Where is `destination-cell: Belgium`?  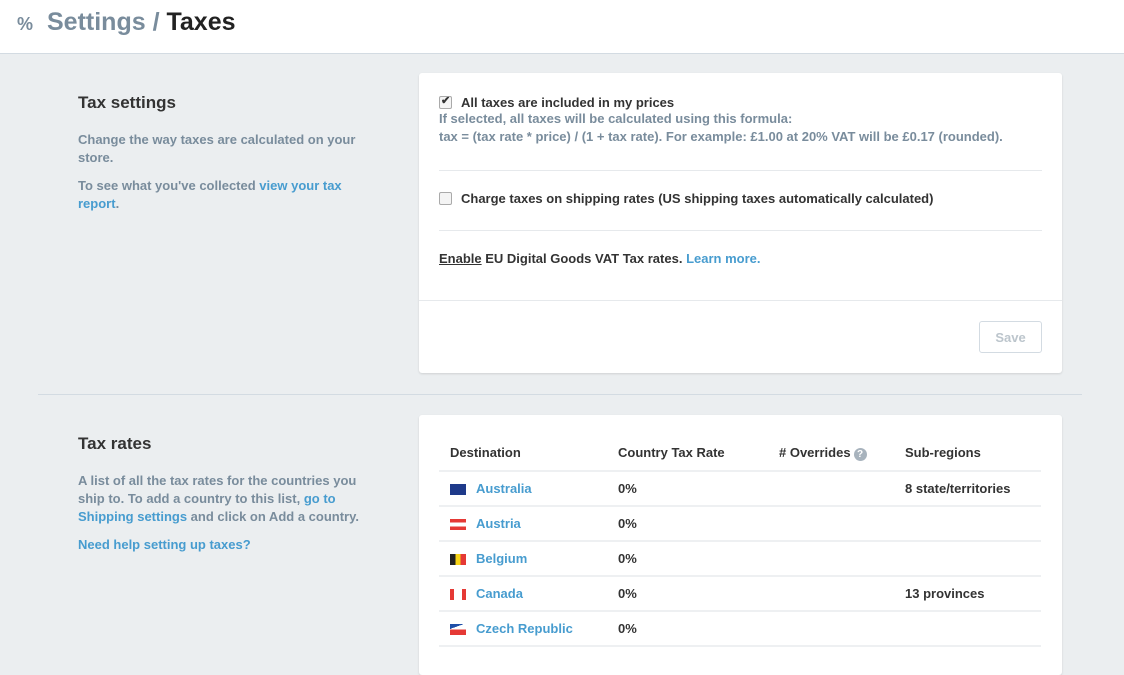 destination-cell: Belgium is located at coordinates (523, 559).